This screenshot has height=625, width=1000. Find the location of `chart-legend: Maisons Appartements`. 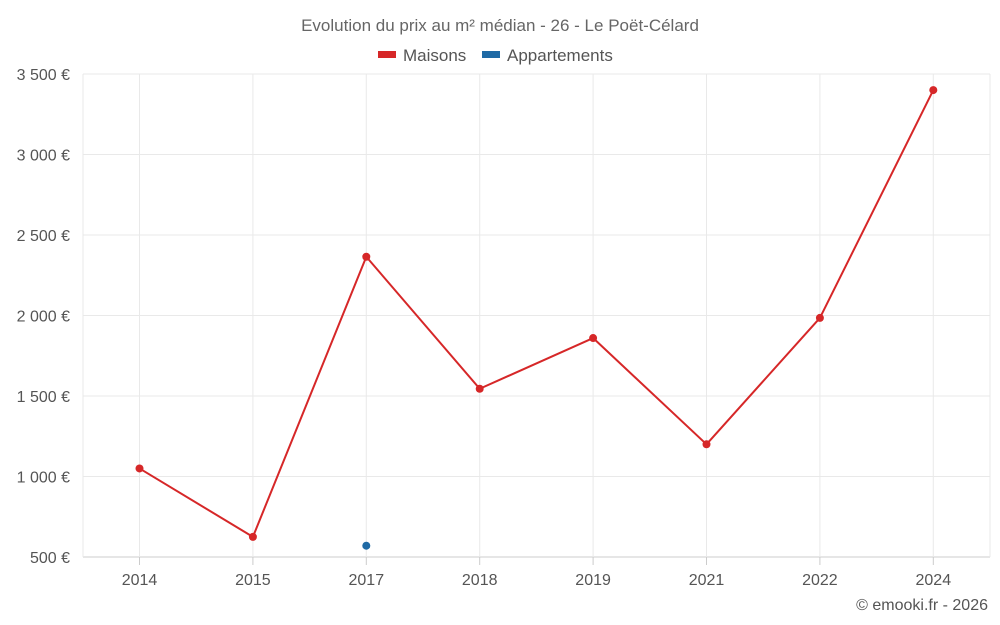

chart-legend: Maisons Appartements is located at coordinates (495, 55).